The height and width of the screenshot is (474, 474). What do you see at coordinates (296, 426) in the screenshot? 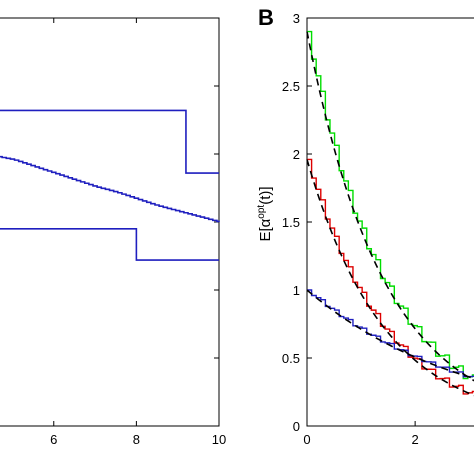
I see `panel-b-y-tick-label-0: 0` at bounding box center [296, 426].